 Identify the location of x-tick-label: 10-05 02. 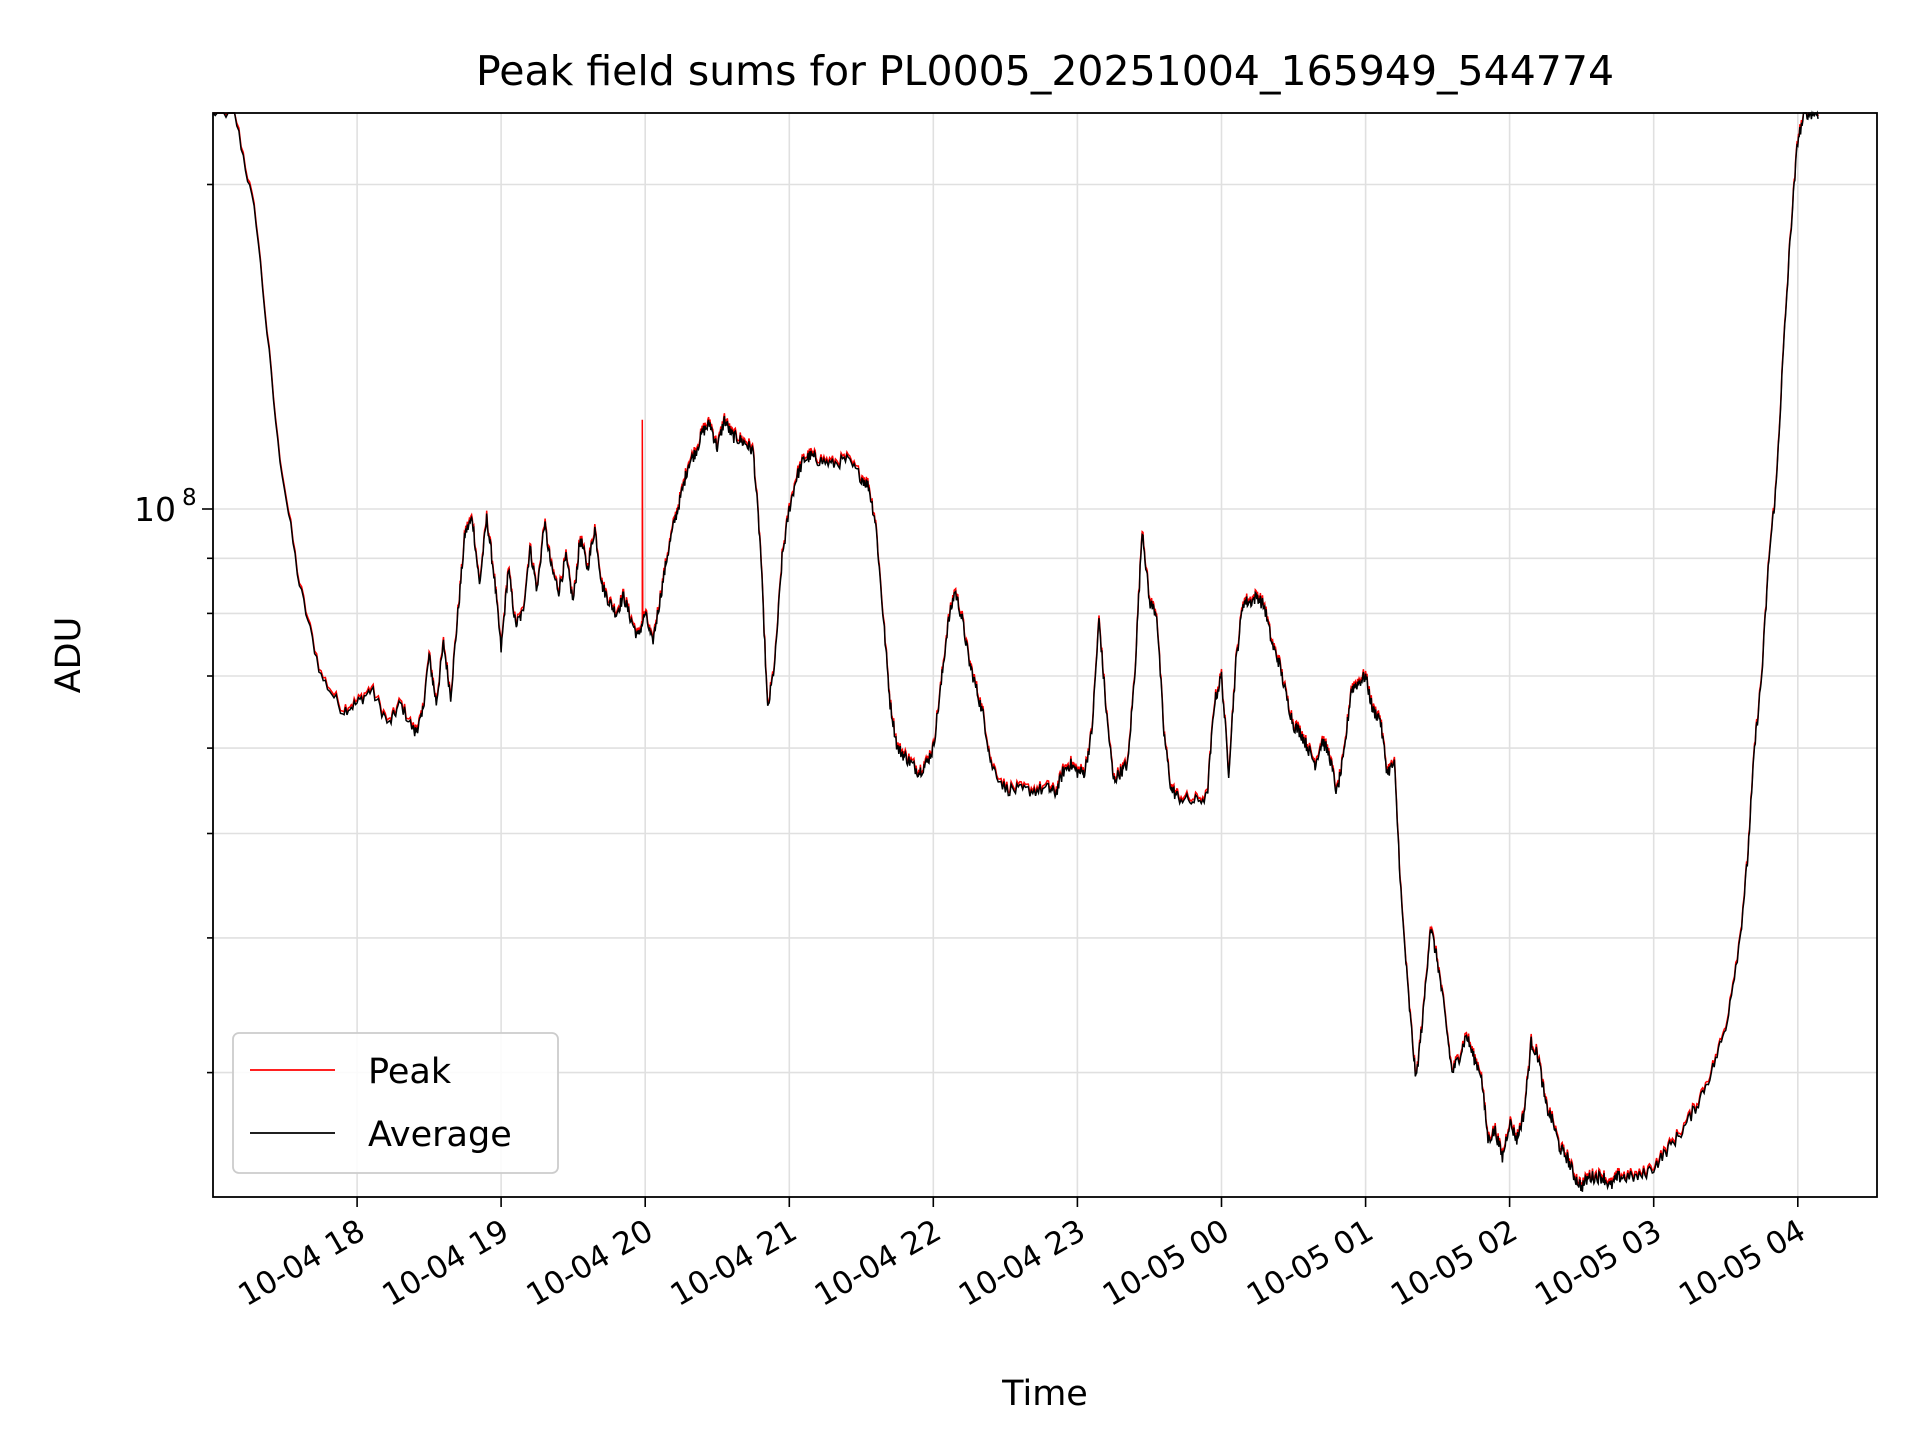
(1454, 1263).